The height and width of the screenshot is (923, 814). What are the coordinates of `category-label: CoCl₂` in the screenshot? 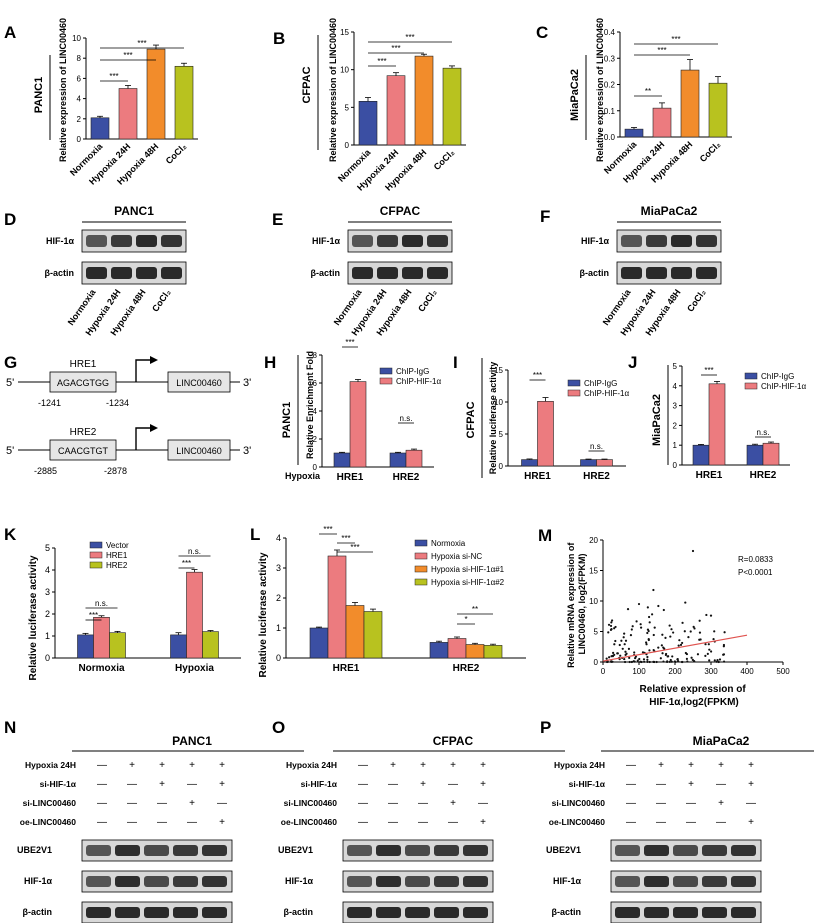 It's located at (444, 159).